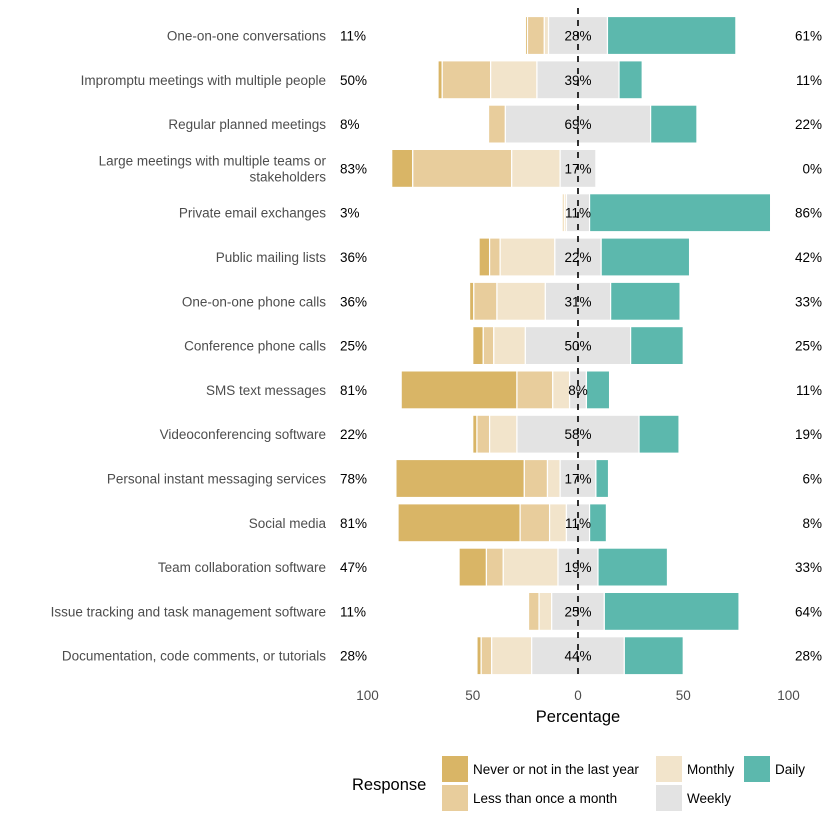 The width and height of the screenshot is (830, 830). Describe the element at coordinates (353, 80) in the screenshot. I see `left-percent-label: 50%` at that location.